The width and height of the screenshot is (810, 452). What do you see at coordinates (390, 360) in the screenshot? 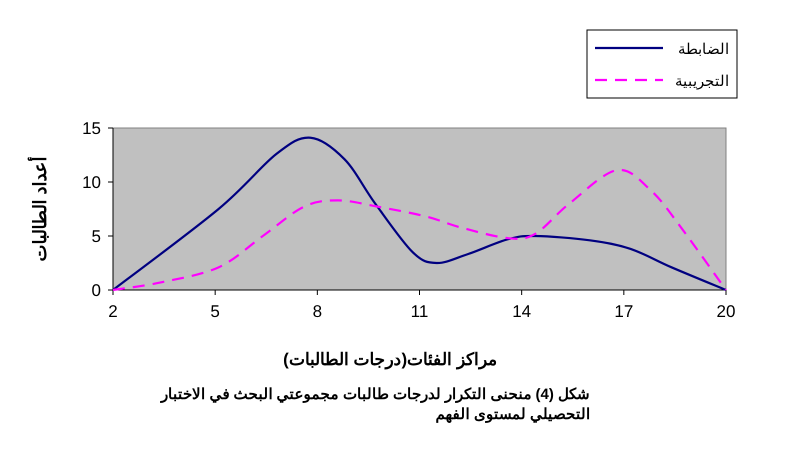
I see `x-axis-title: مراكز الفئات(درجات الطالبات)` at bounding box center [390, 360].